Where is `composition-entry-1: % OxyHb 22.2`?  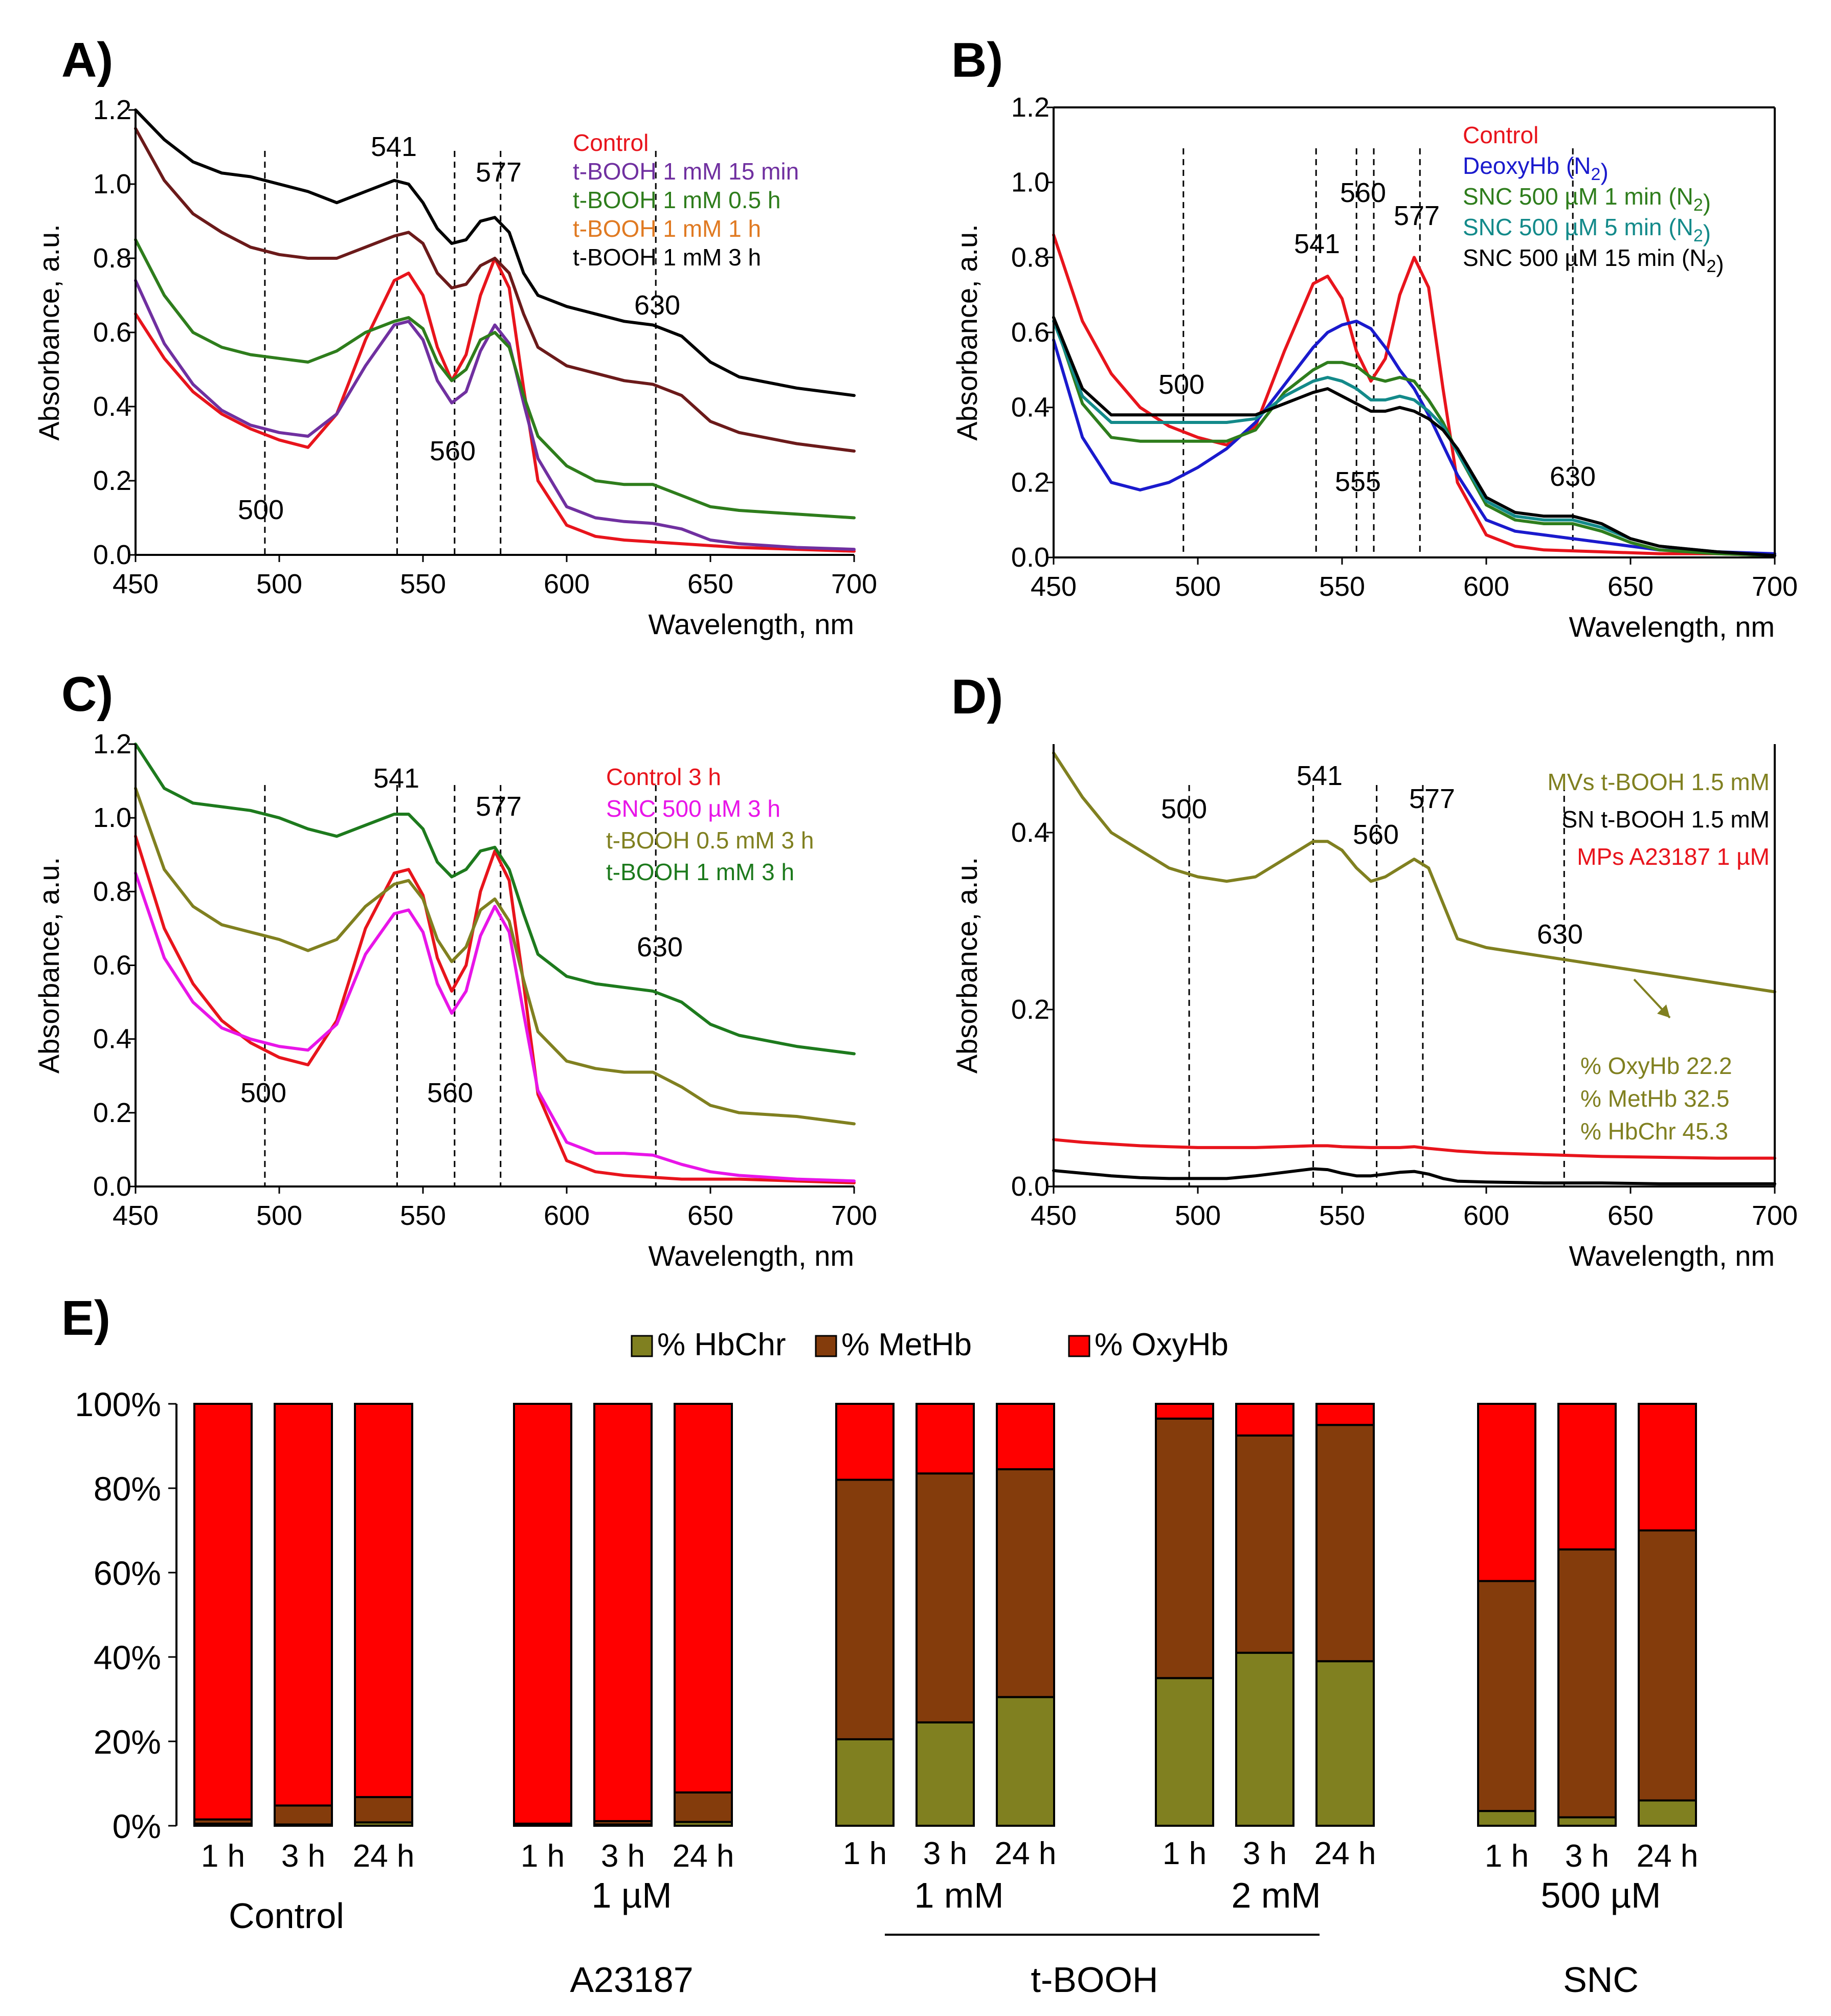
composition-entry-1: % OxyHb 22.2 is located at coordinates (1656, 1065).